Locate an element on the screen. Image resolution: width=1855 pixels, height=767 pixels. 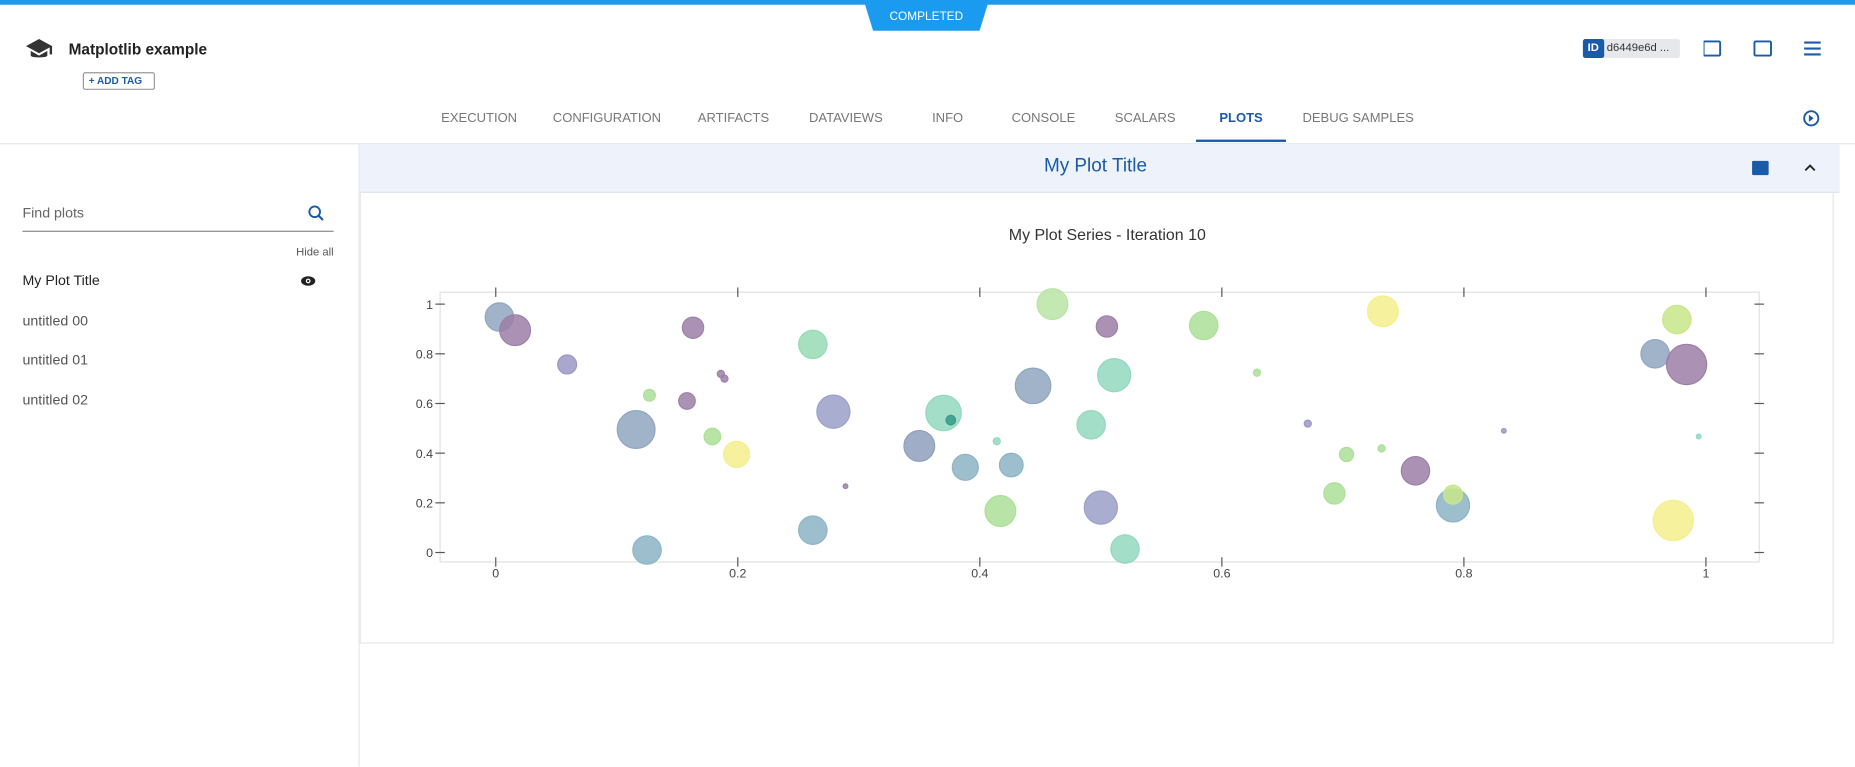
y-tick-label: 0.6 is located at coordinates (424, 404).